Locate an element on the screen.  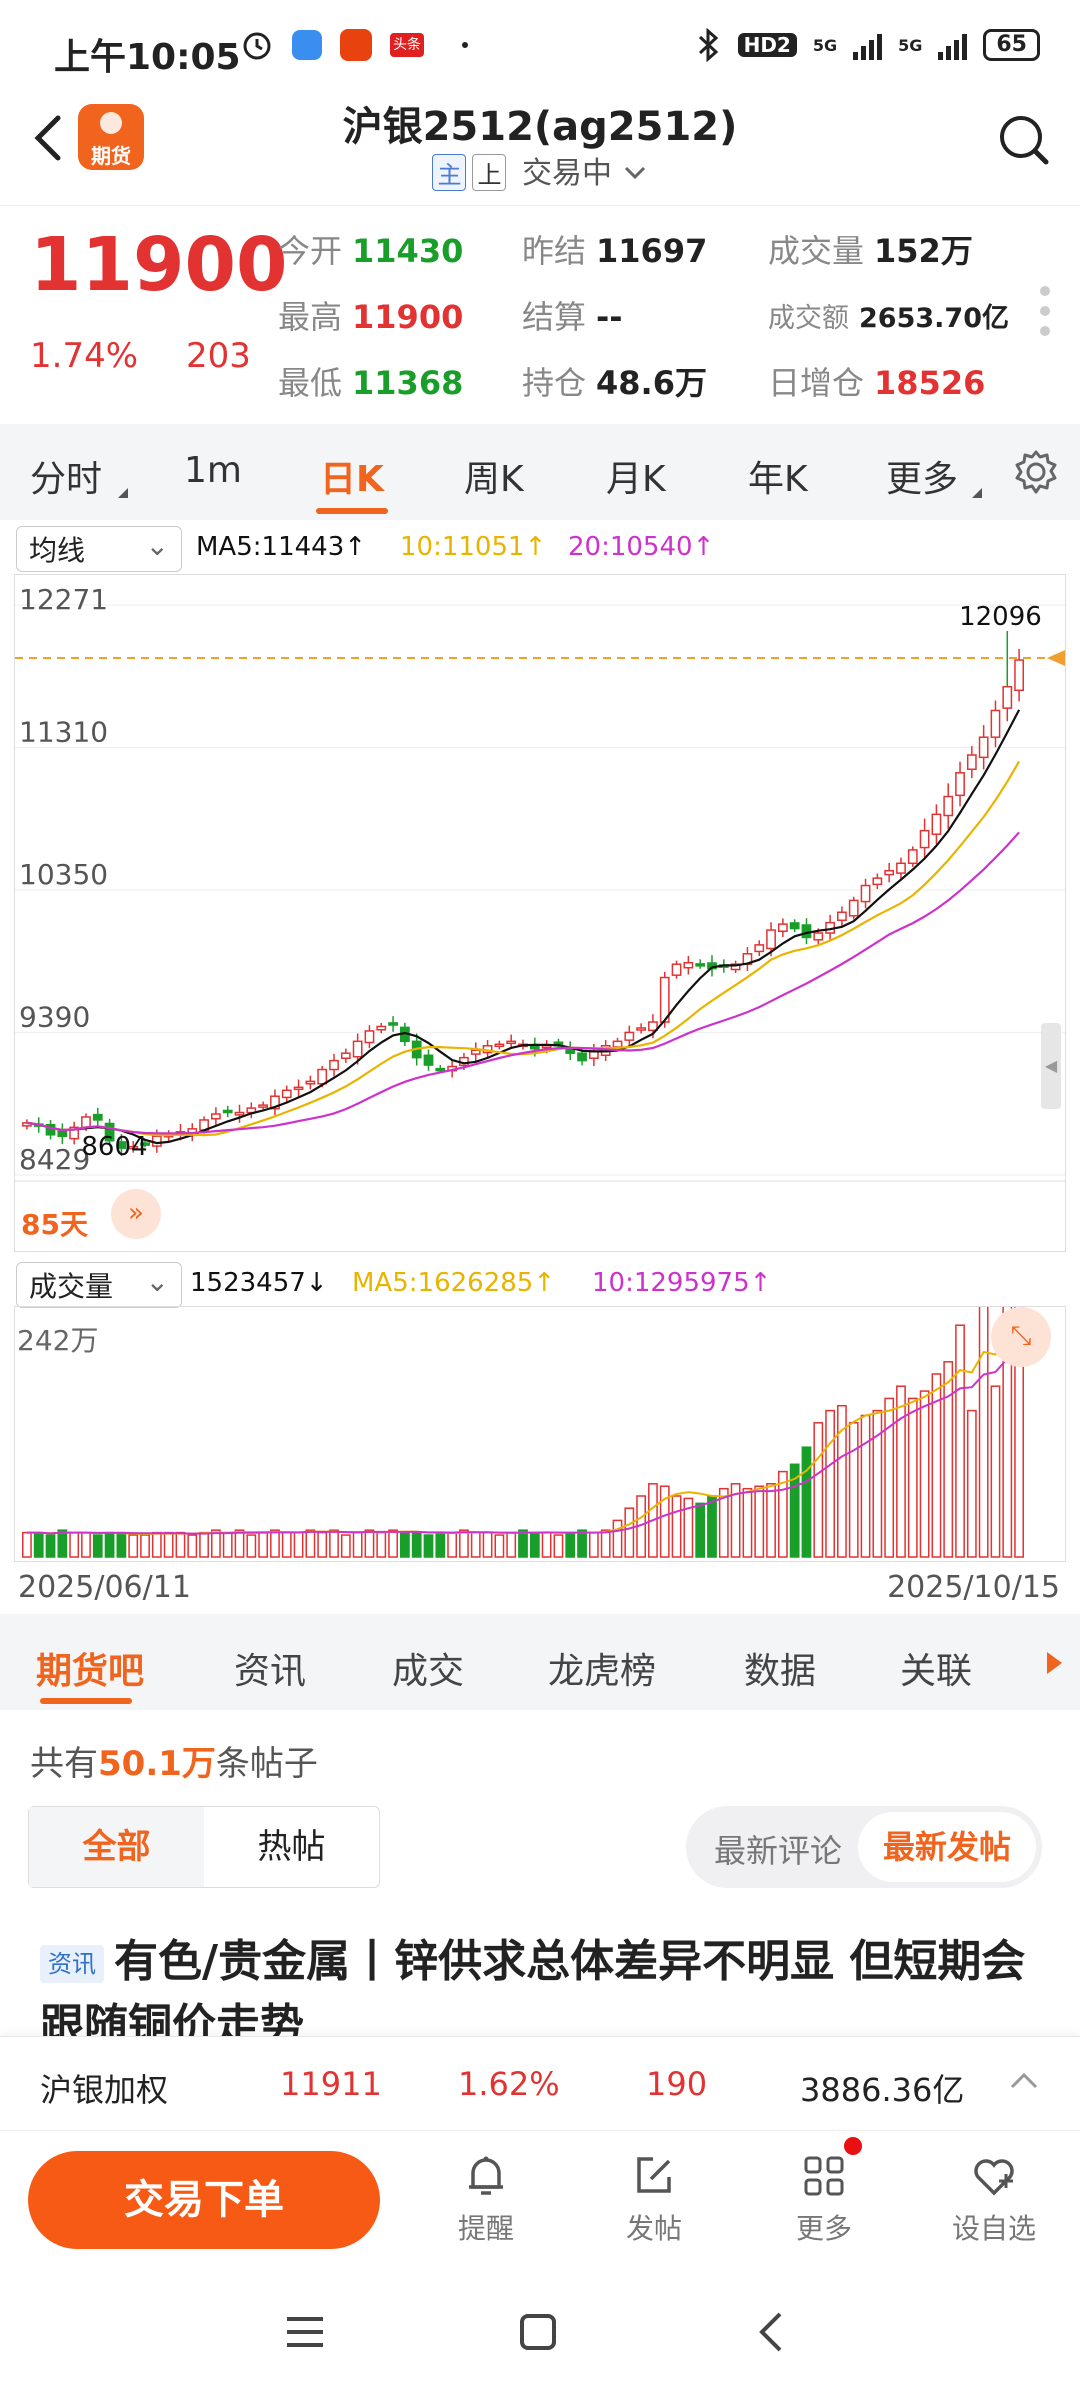
more-button: 更多 is located at coordinates (824, 2199).